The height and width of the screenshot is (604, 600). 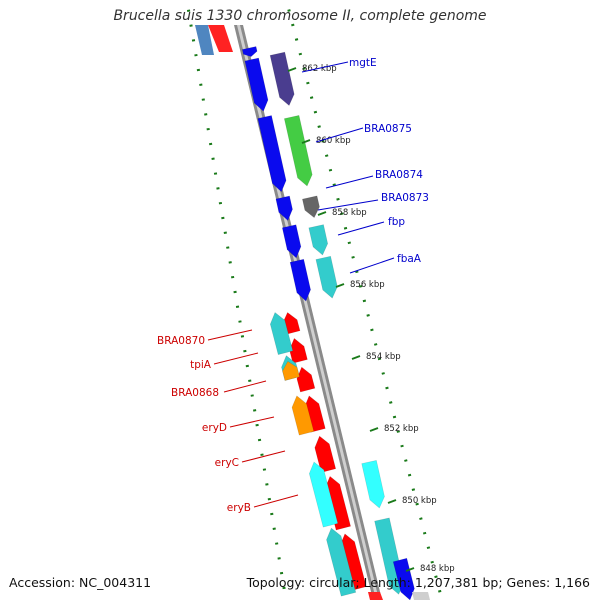 I want to click on top-edge-gene-blue, so click(x=204, y=40).